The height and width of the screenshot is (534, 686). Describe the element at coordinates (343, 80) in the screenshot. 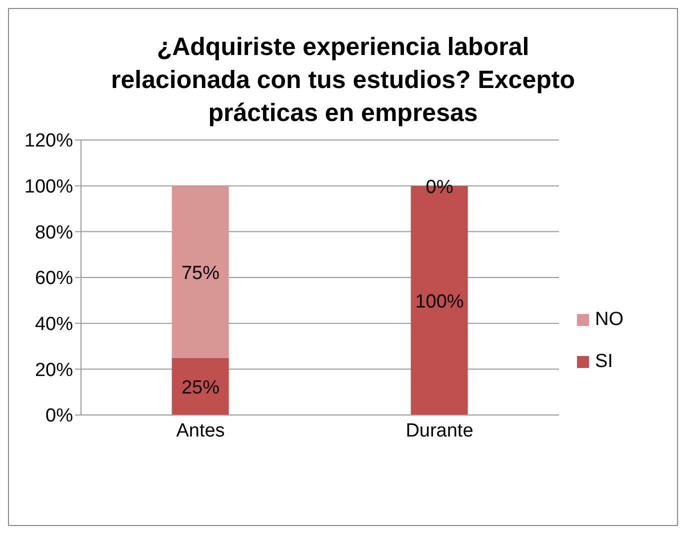

I see `chart-title: ¿Adquiriste experiencia laboral relacionada con tus estudios? Excepto prácticas en empresas` at that location.